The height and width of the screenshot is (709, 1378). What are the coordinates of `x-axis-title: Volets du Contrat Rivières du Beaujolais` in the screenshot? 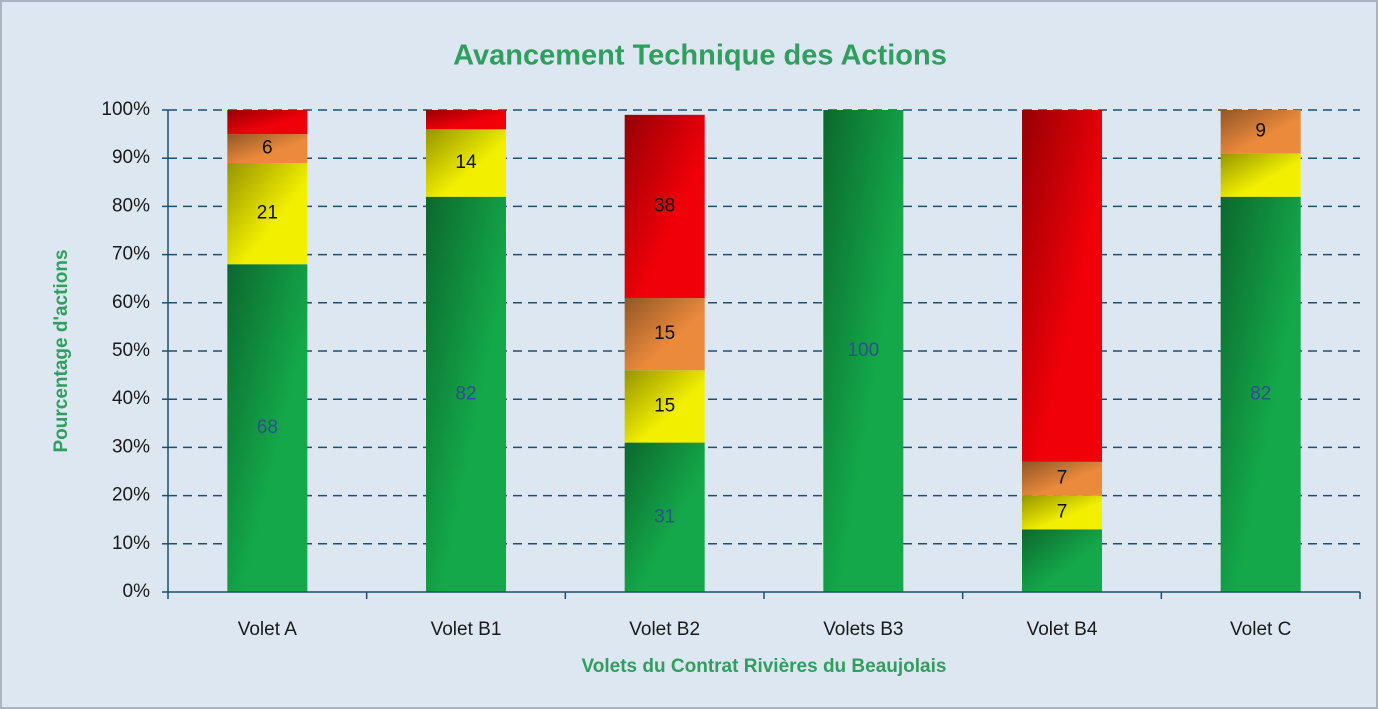 It's located at (764, 666).